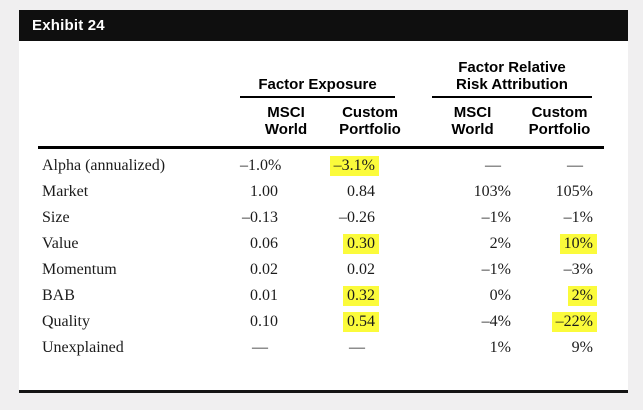 The height and width of the screenshot is (410, 643). I want to click on rra-custom-value: 10%, so click(564, 244).